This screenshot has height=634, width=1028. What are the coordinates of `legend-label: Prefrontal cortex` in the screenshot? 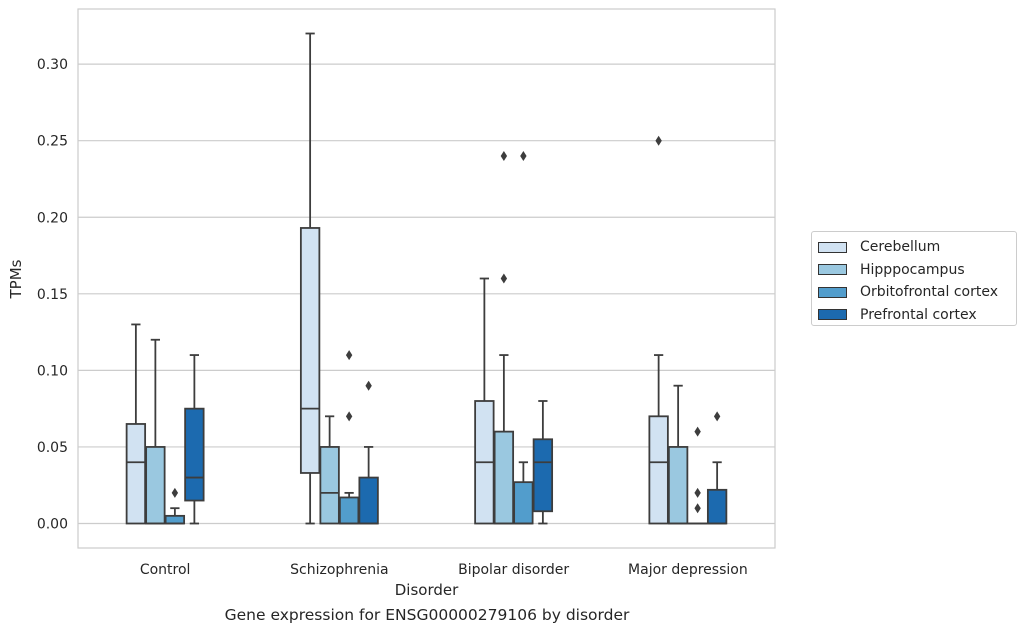 It's located at (918, 314).